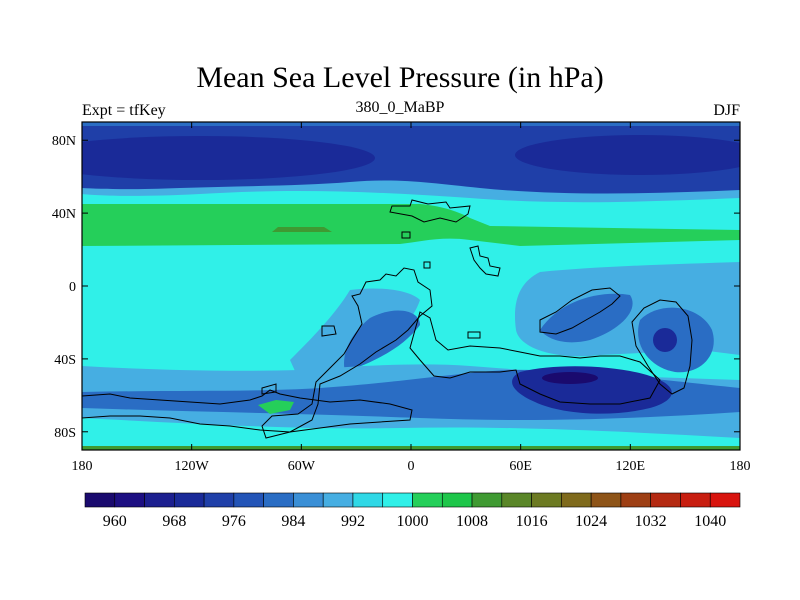  Describe the element at coordinates (627, 155) in the screenshot. I see `north-polar-low-east` at that location.